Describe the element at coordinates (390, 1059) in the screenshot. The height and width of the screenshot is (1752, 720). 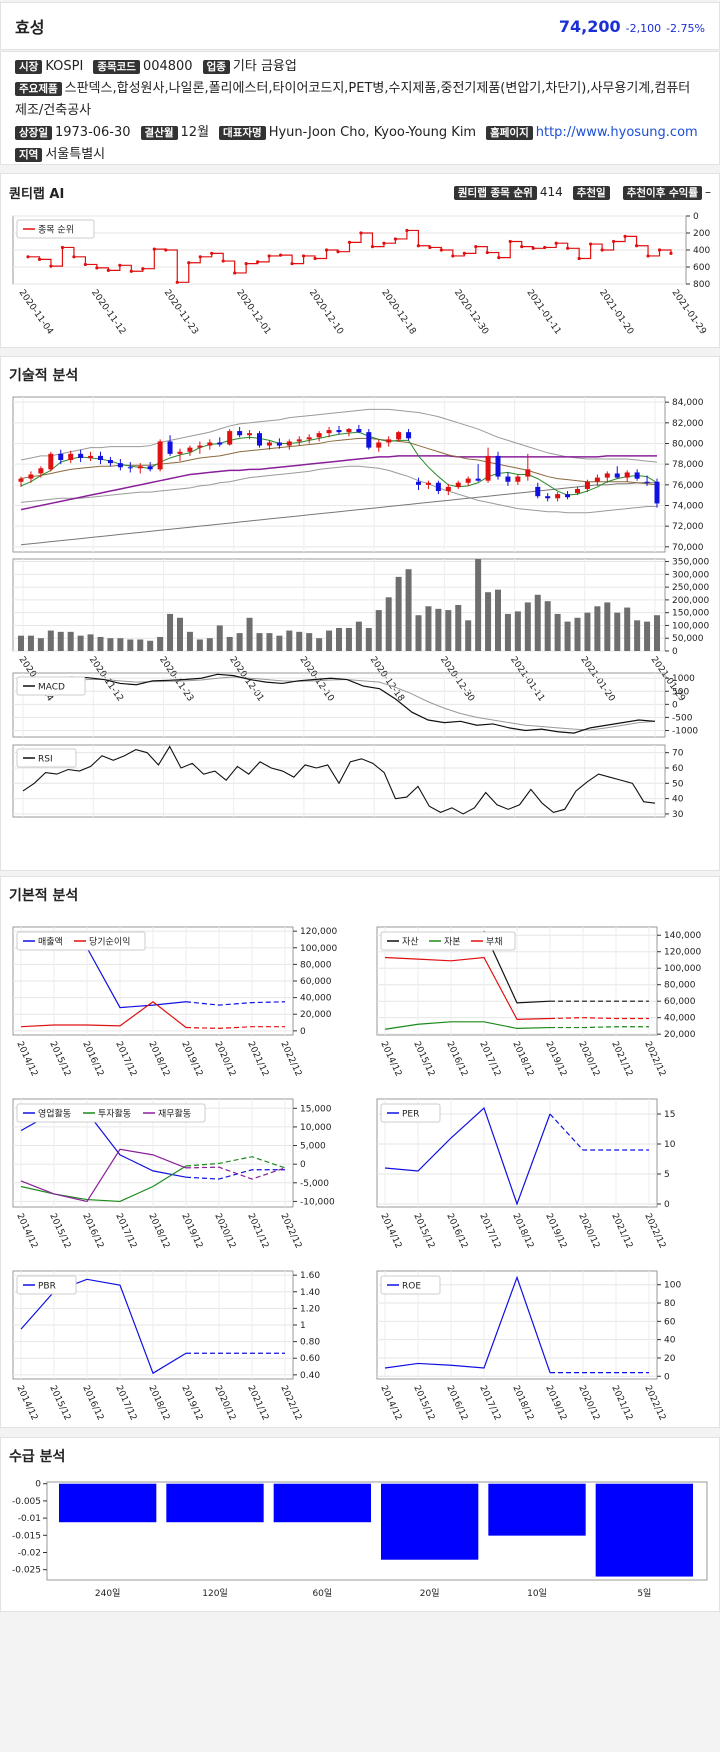
I see `balance-xtick-label: 2014/12` at that location.